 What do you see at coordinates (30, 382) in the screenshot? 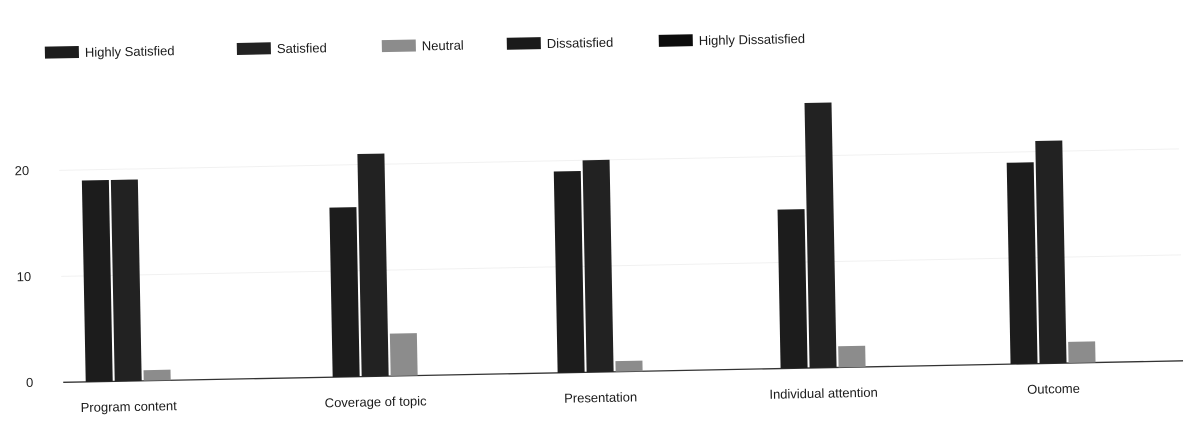
I see `y-tick-label: 0` at bounding box center [30, 382].